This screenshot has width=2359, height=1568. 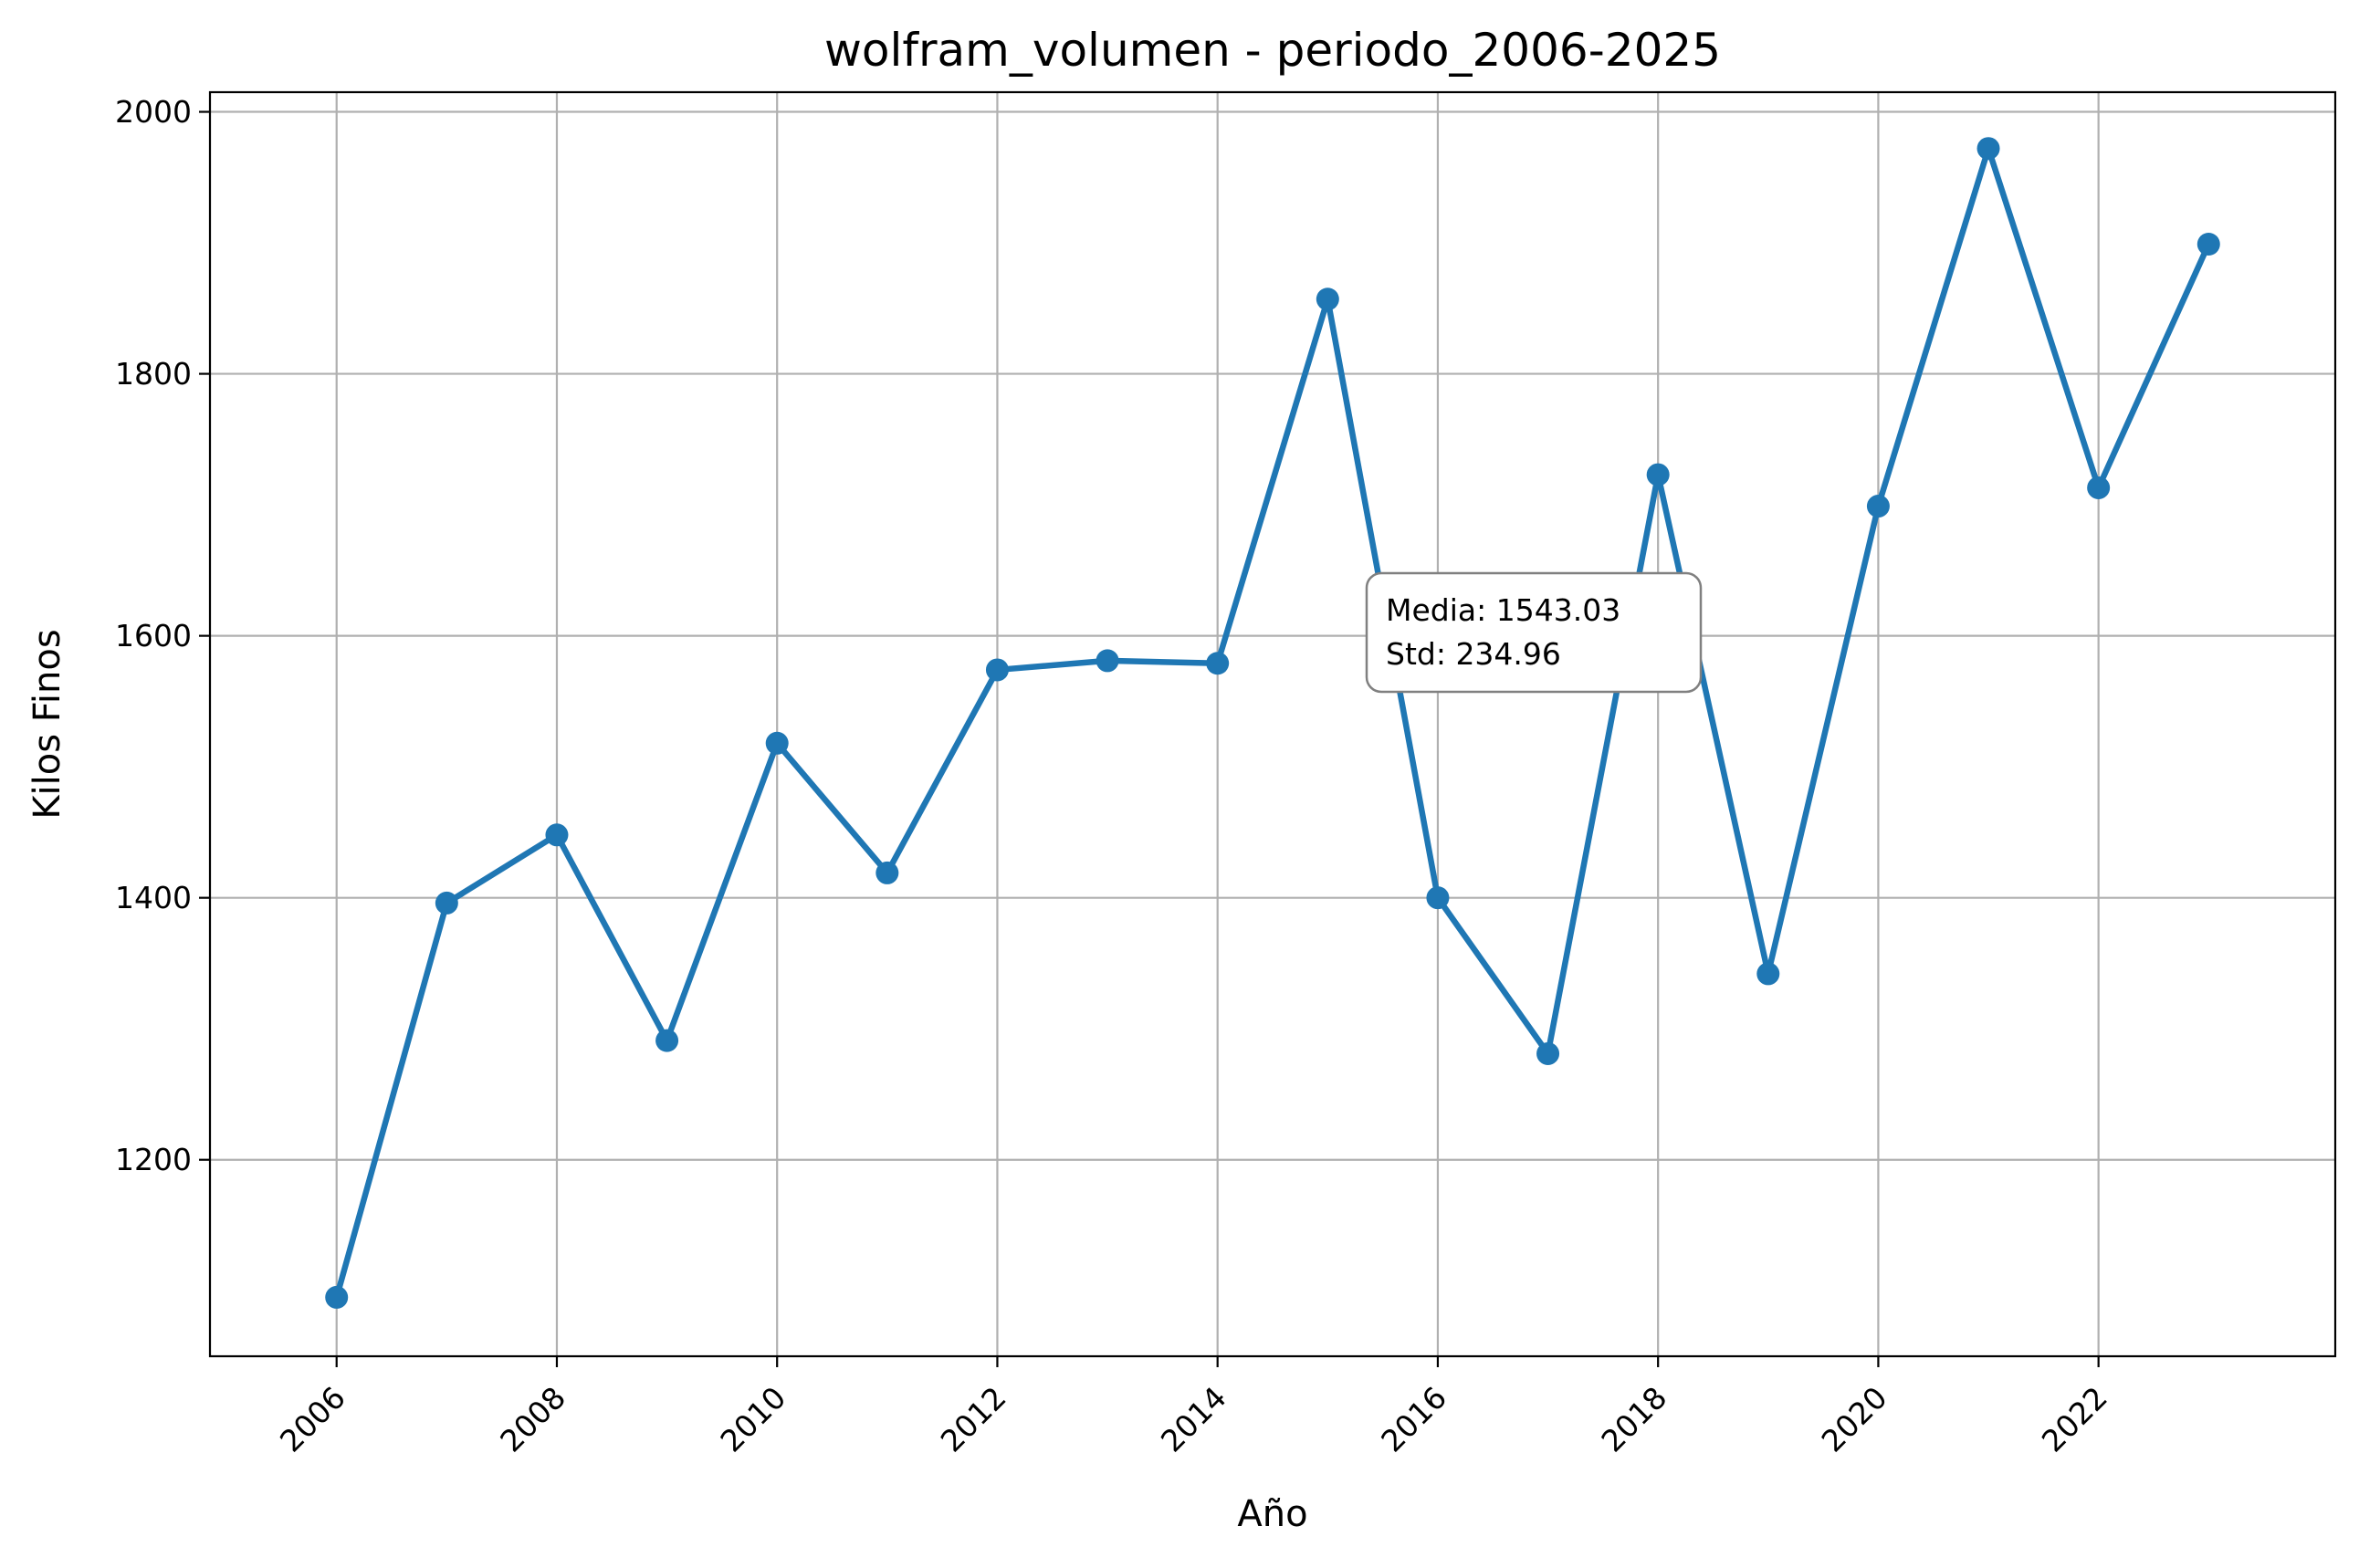 What do you see at coordinates (1474, 654) in the screenshot?
I see `stats-std-label: Std: 234.96` at bounding box center [1474, 654].